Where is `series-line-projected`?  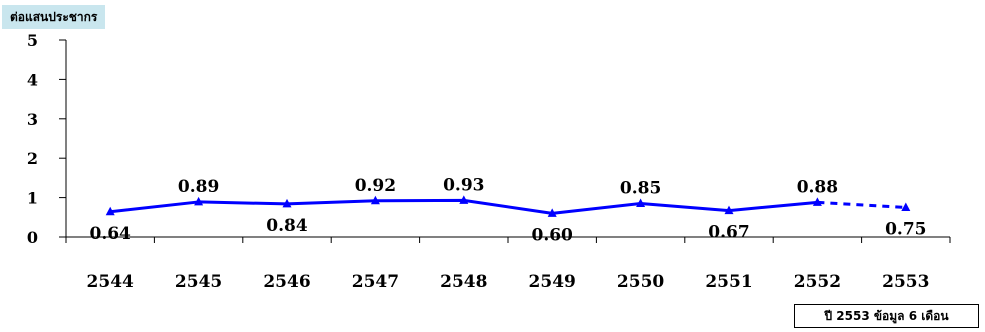 series-line-projected is located at coordinates (861, 204).